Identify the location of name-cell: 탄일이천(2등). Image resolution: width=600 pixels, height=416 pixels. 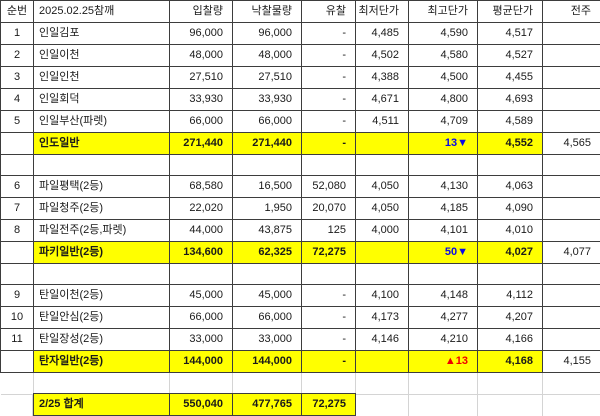
(102, 296).